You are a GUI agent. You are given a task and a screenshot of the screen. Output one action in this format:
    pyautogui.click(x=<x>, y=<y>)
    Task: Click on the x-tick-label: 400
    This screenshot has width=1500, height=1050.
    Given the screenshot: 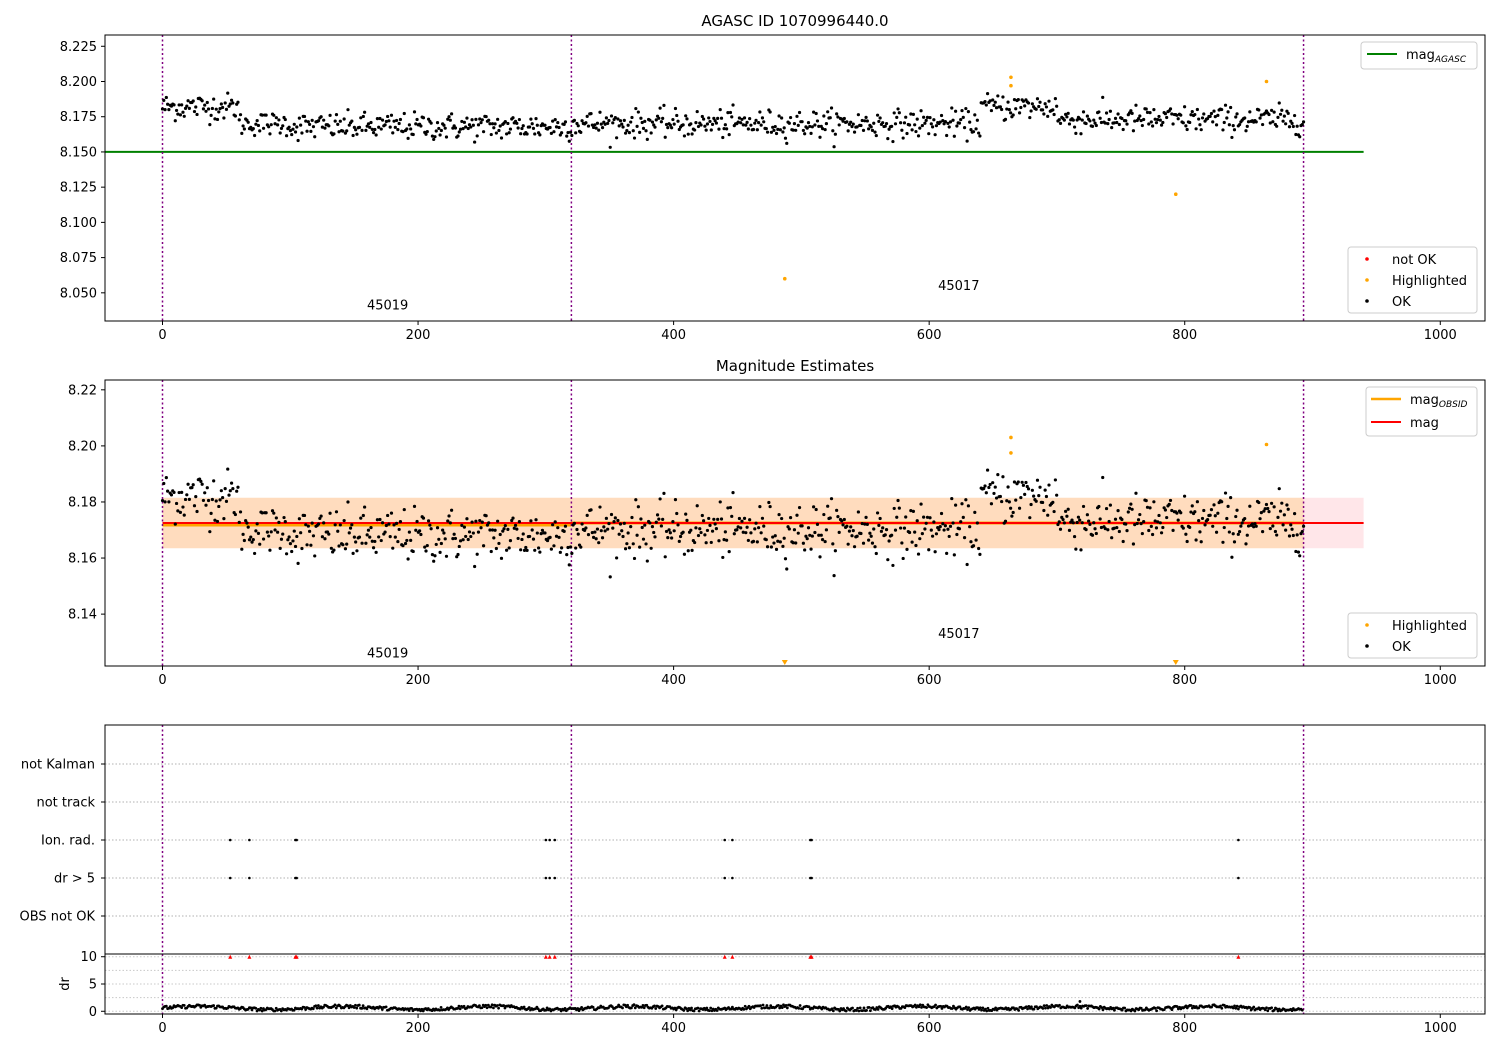 What is the action you would take?
    pyautogui.click(x=673, y=1028)
    